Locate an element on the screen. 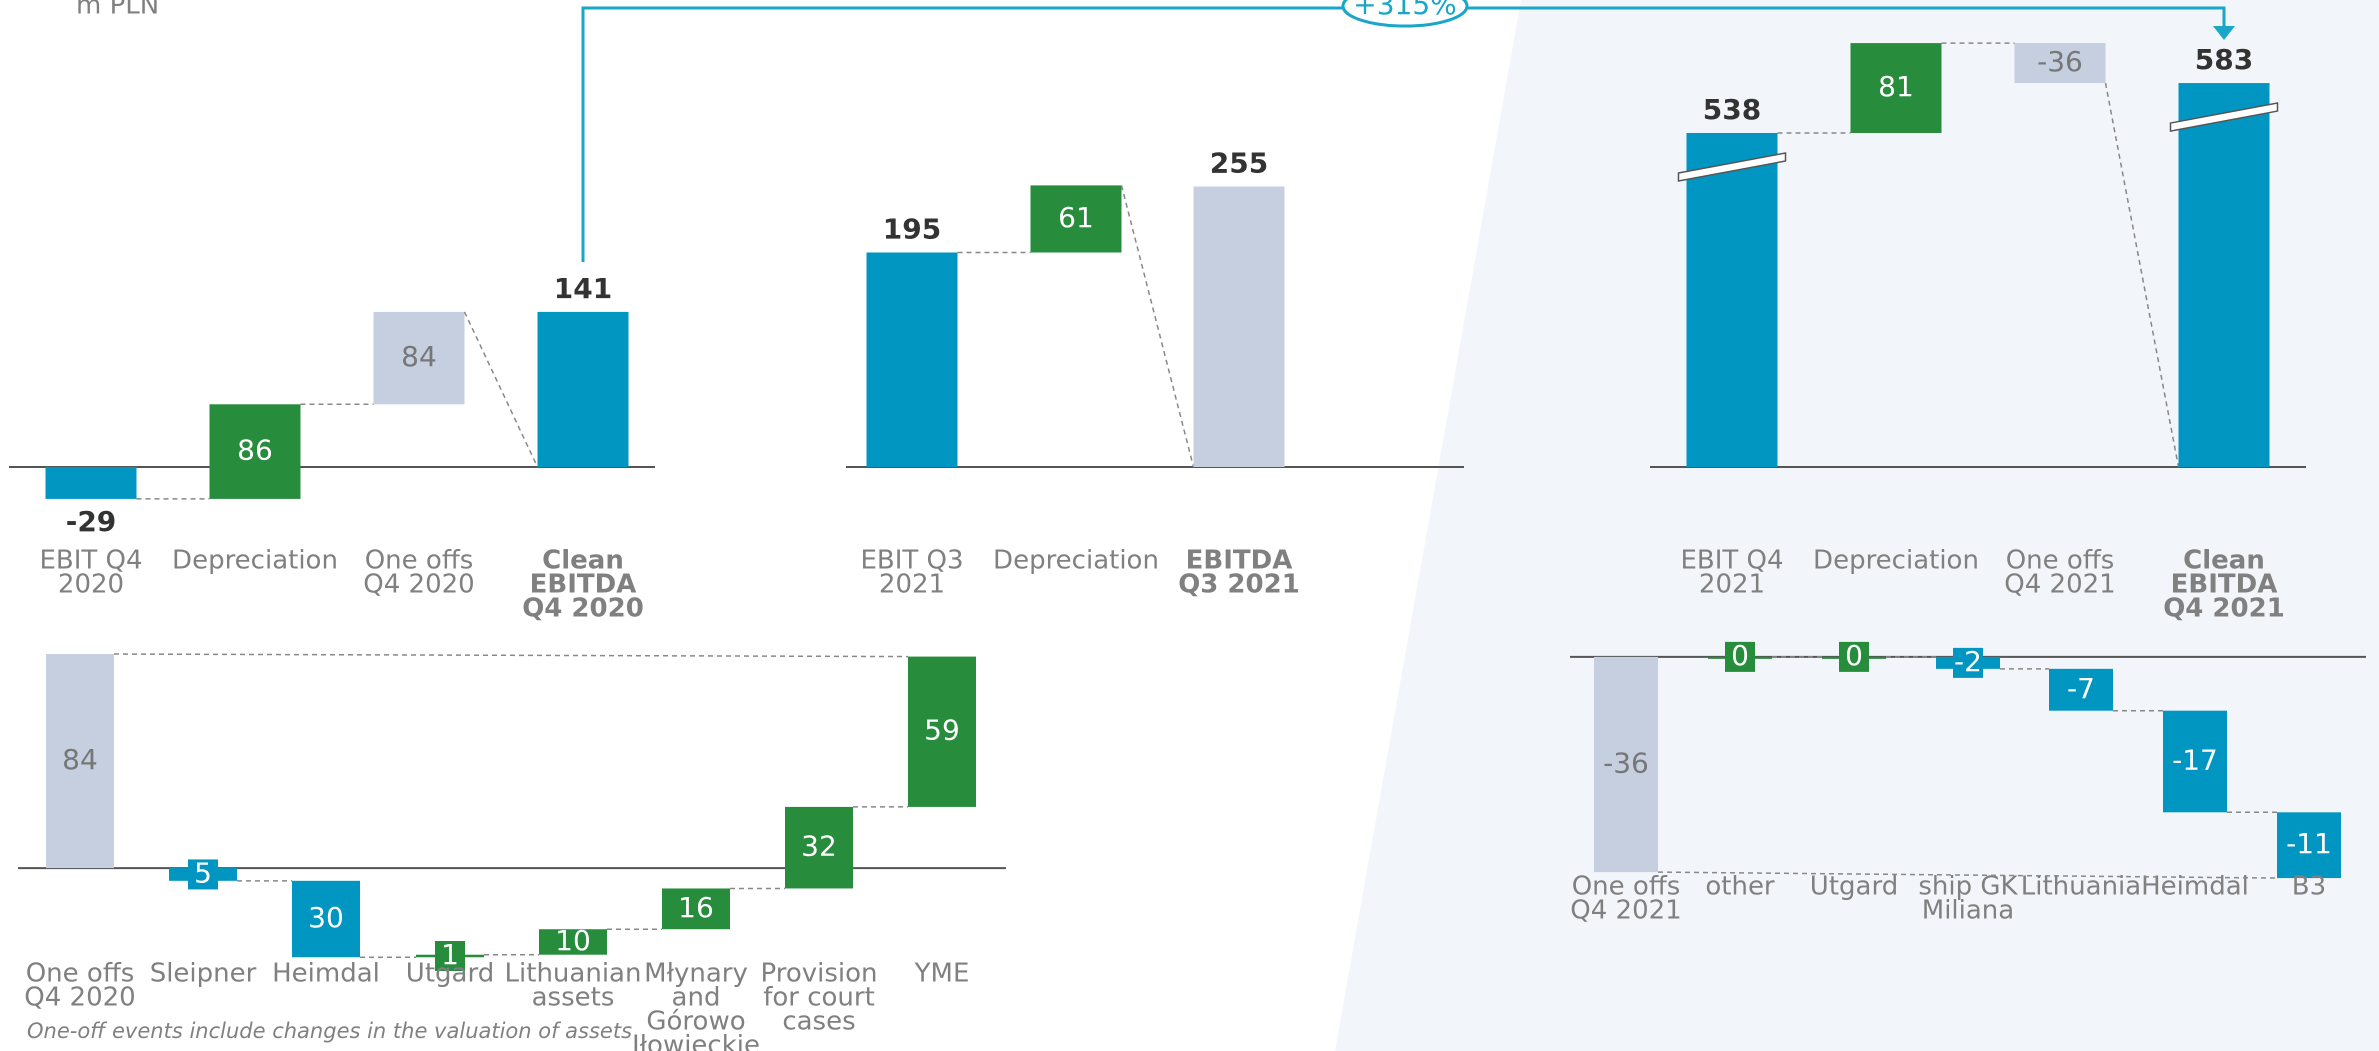 The image size is (2379, 1051). value-label: 86 is located at coordinates (255, 450).